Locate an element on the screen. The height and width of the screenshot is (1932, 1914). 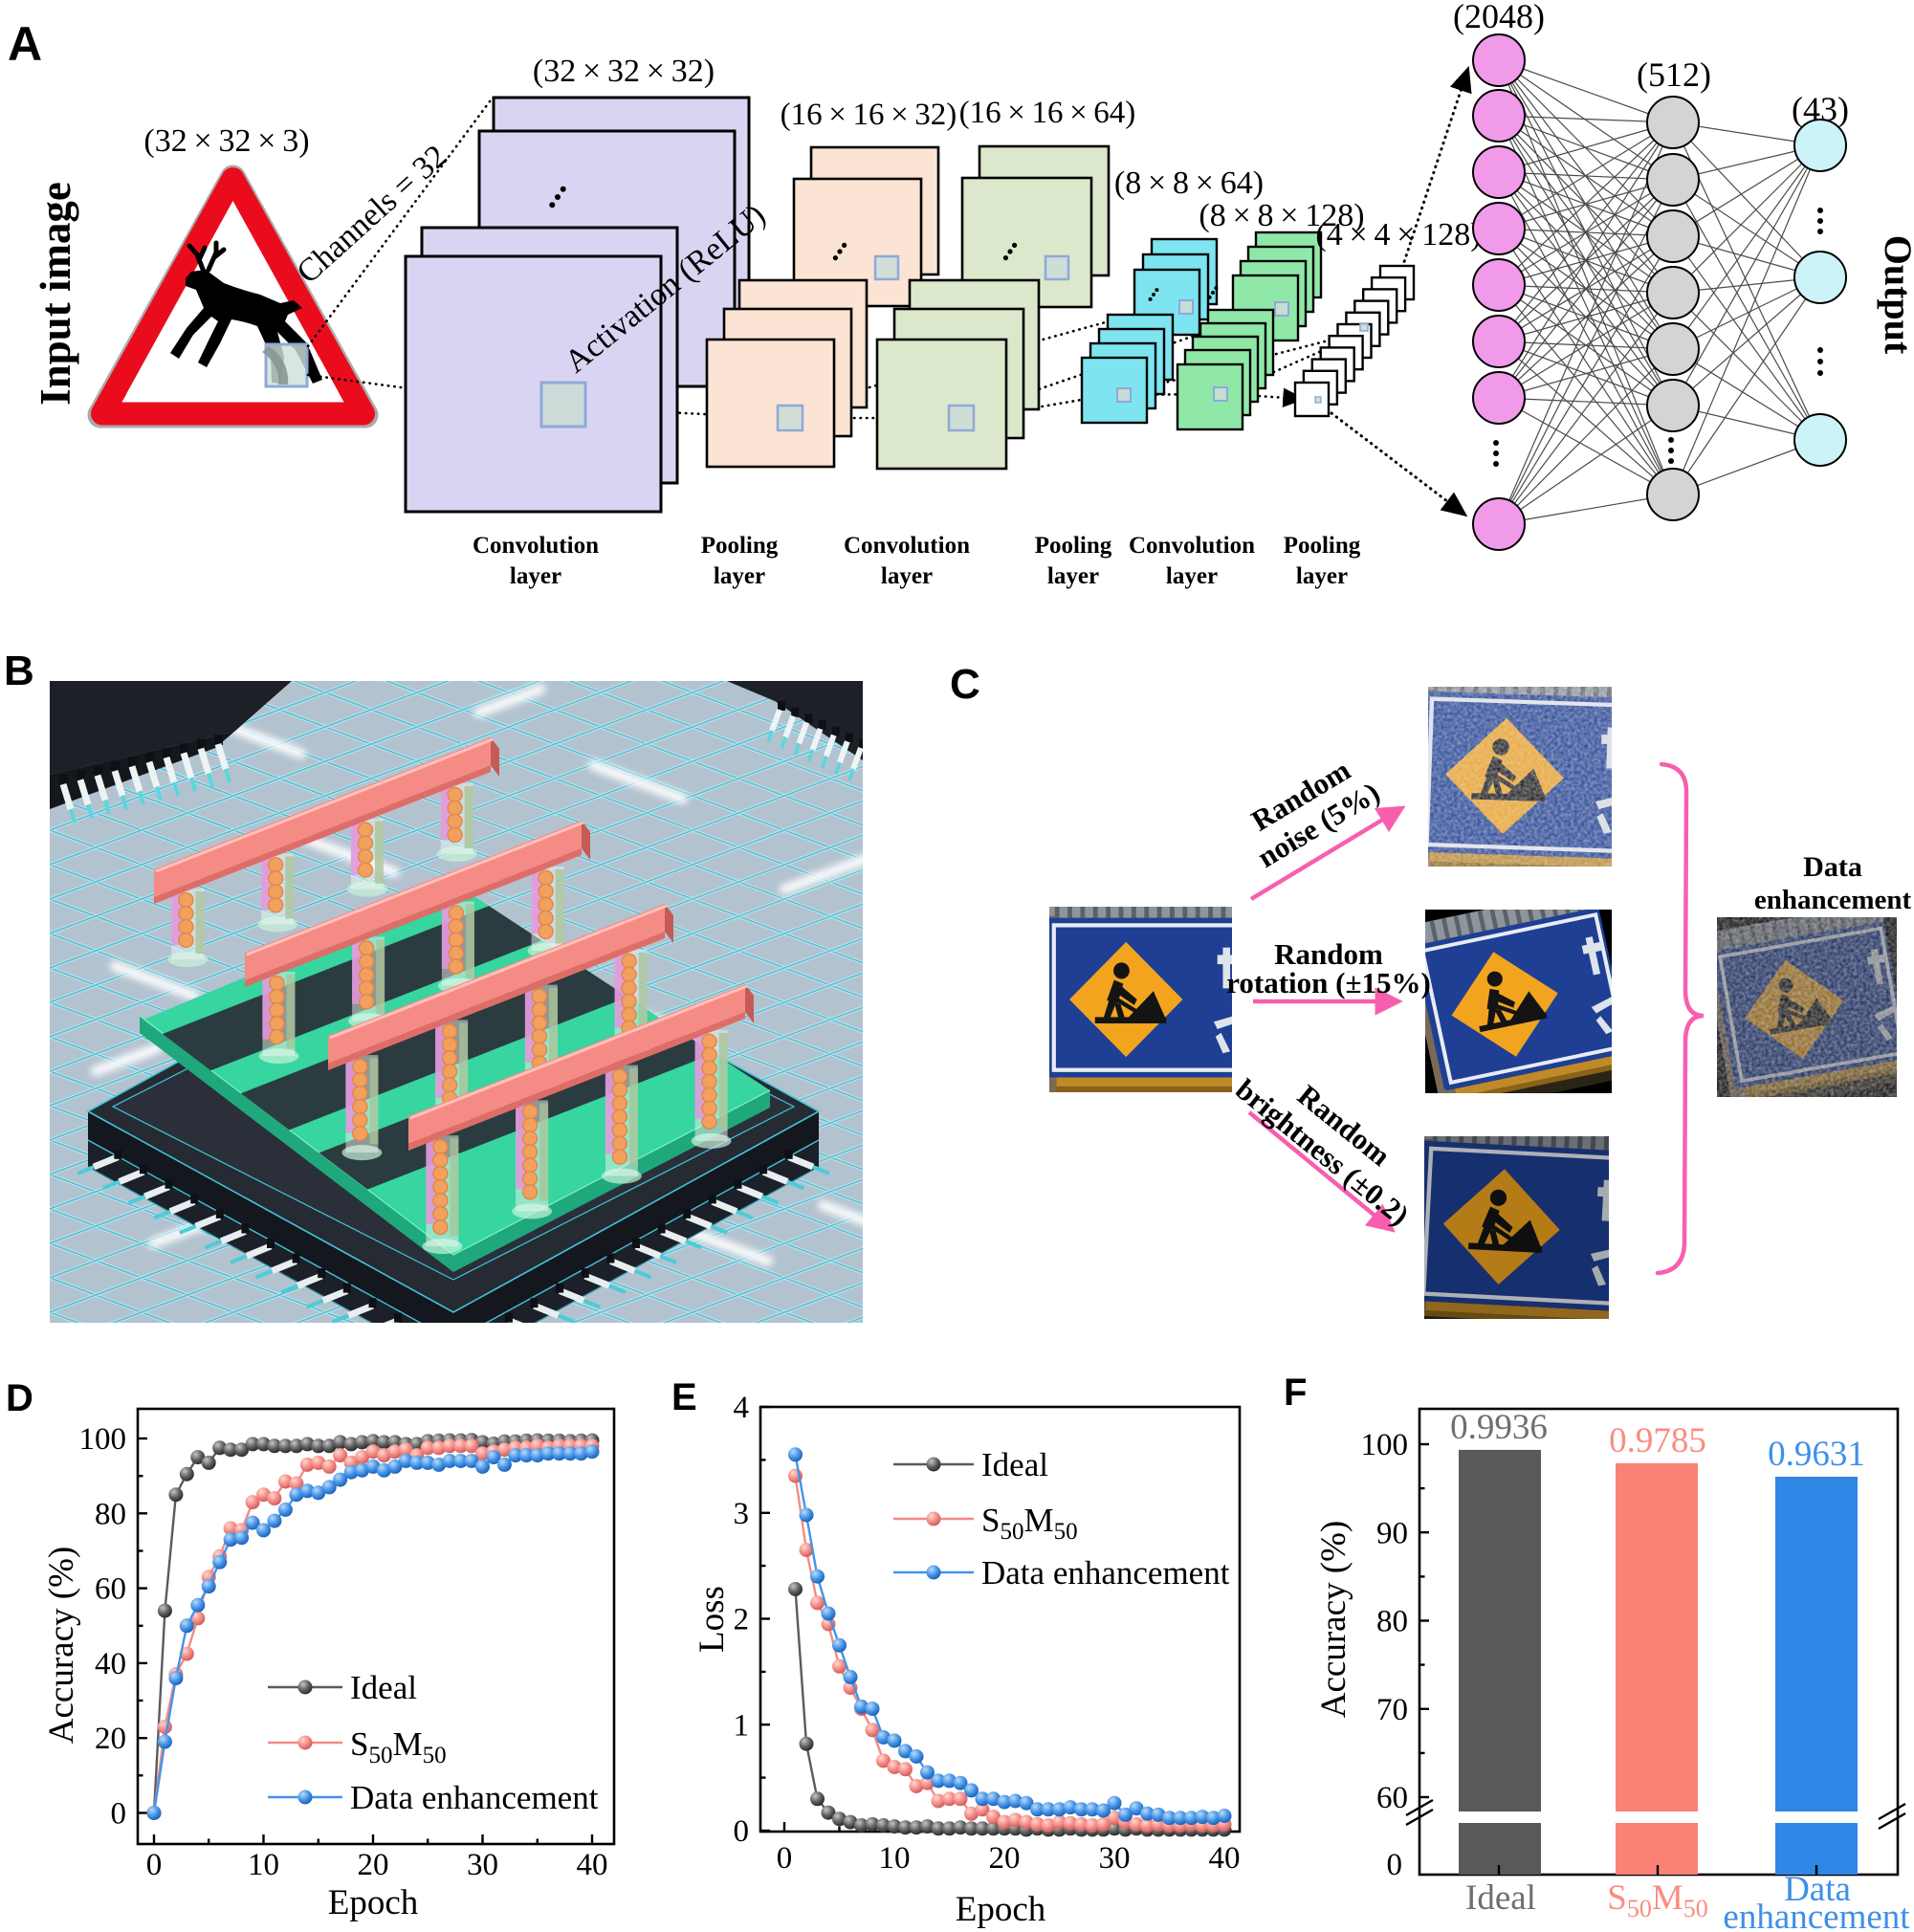
svg-text: 0.9631 is located at coordinates (1816, 1454).